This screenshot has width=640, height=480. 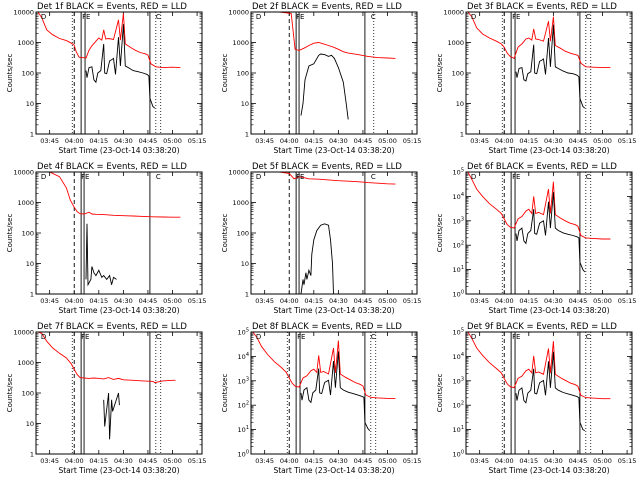 I want to click on panel-title: Det 3f BLACK = Events, RED = LLD, so click(x=542, y=7).